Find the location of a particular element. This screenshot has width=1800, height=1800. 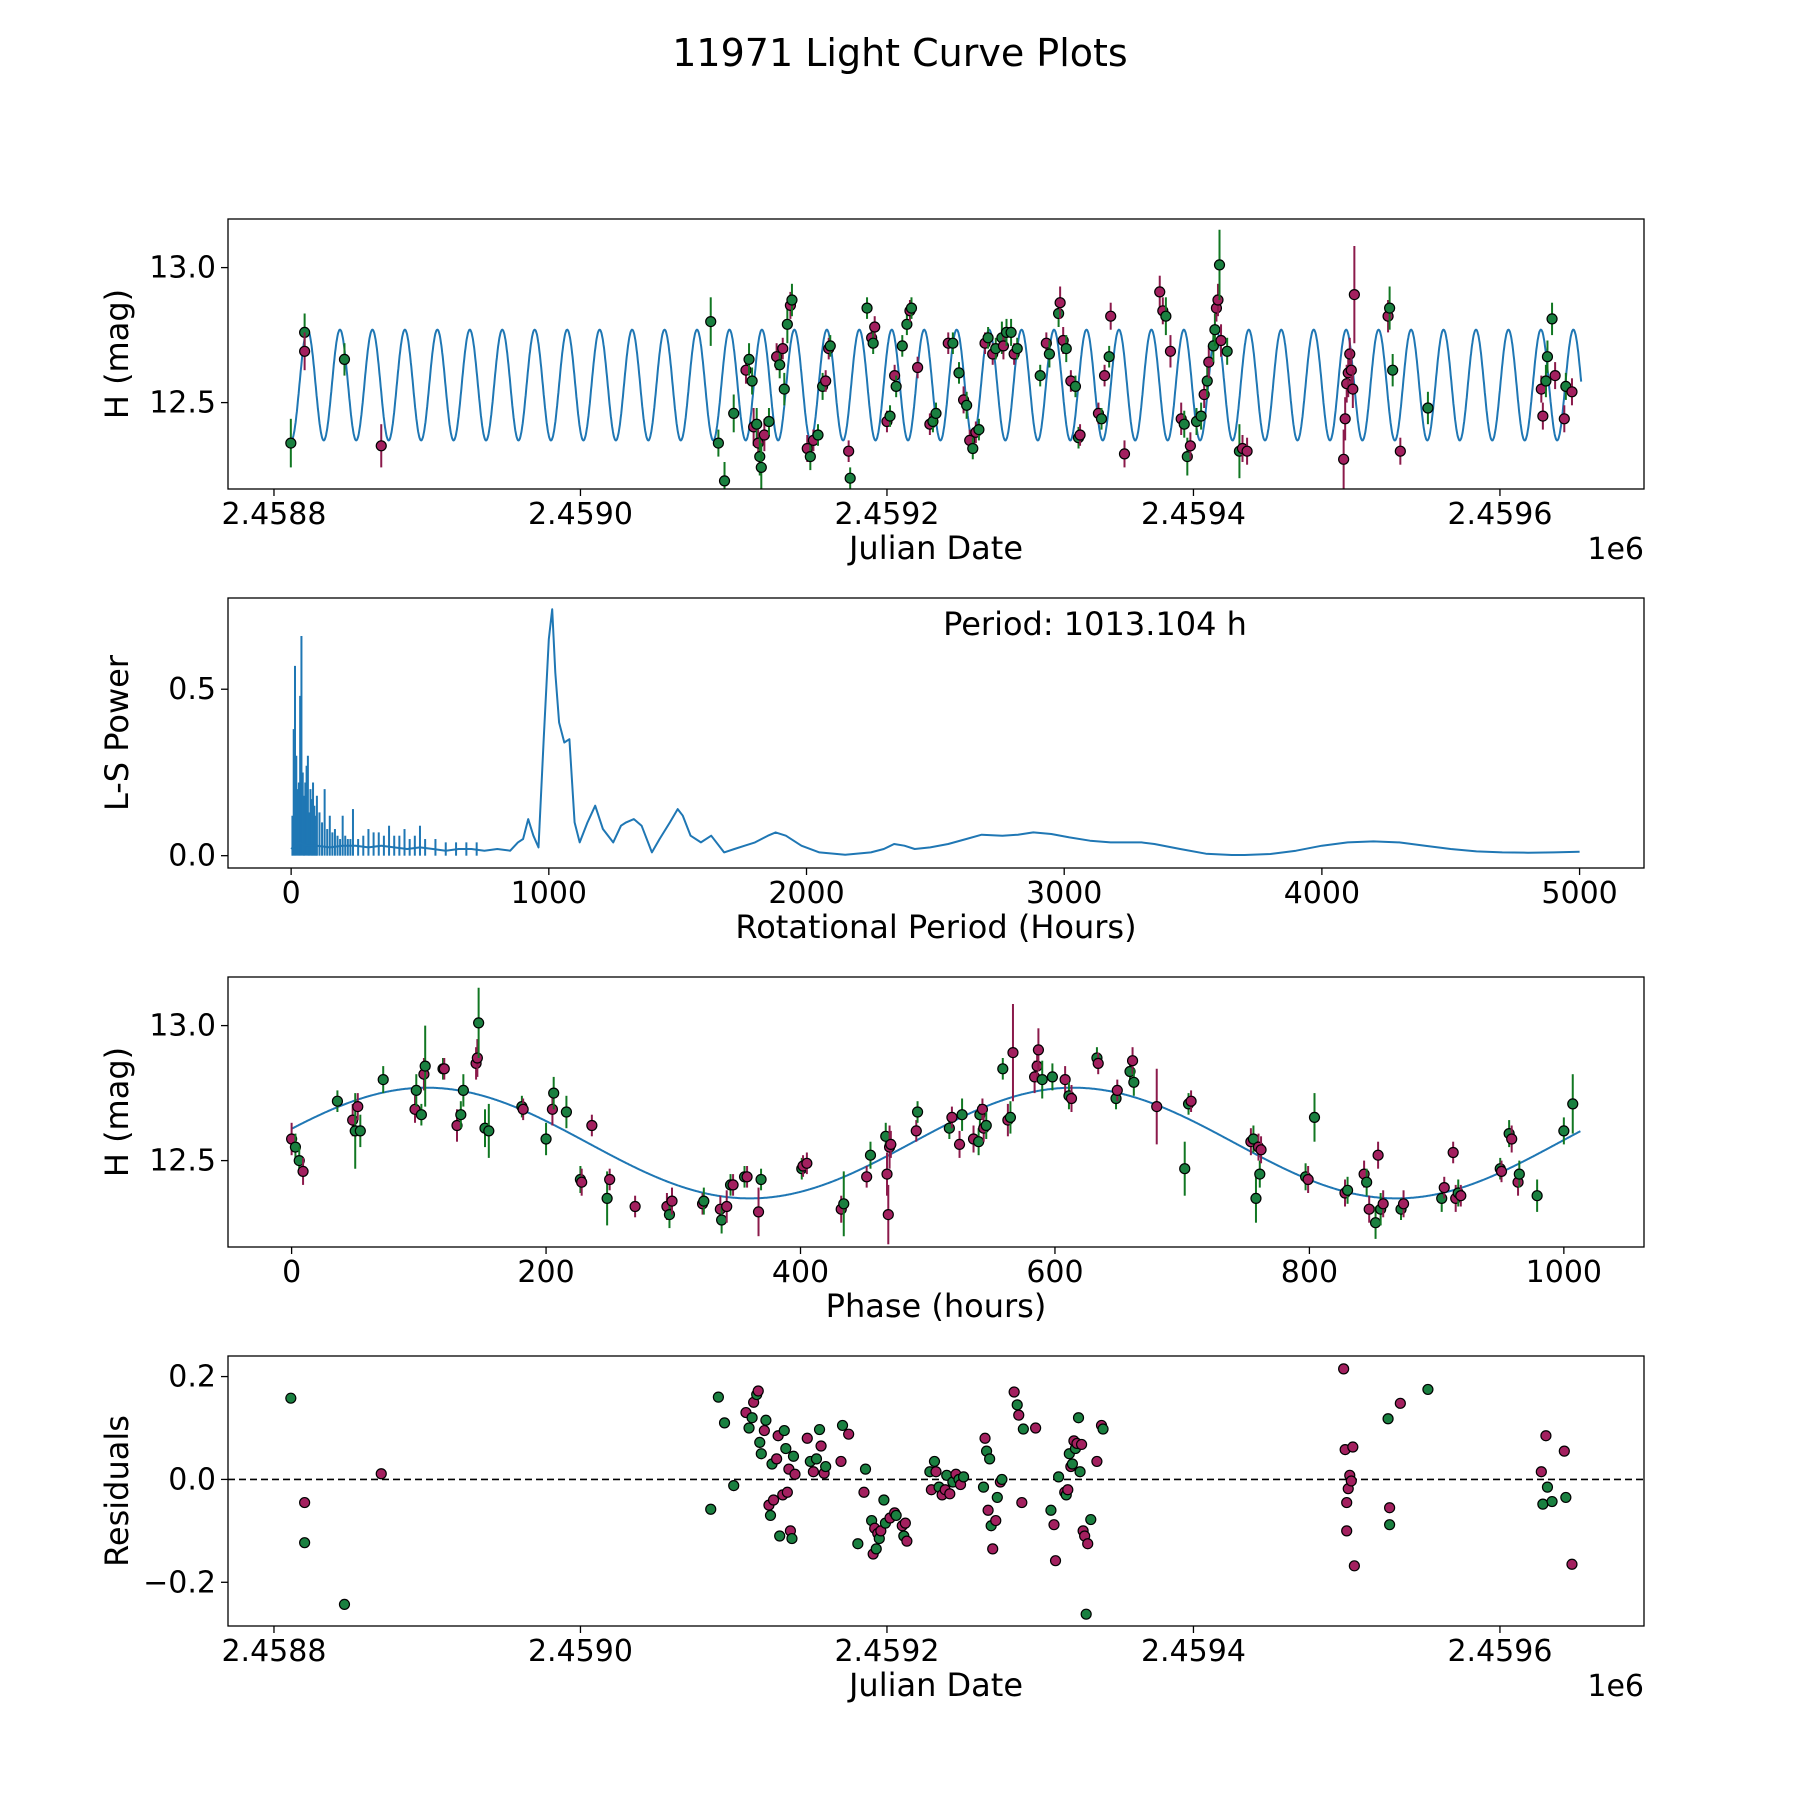

y-tick-label: −0.2 is located at coordinates (179, 1582).